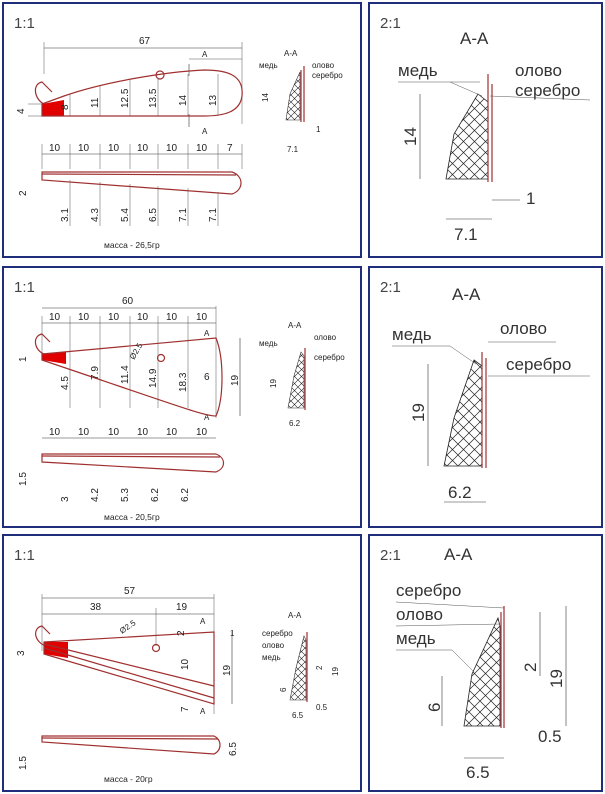 The image size is (605, 794). What do you see at coordinates (322, 707) in the screenshot?
I see `mini-sec-half: 0.5` at bounding box center [322, 707].